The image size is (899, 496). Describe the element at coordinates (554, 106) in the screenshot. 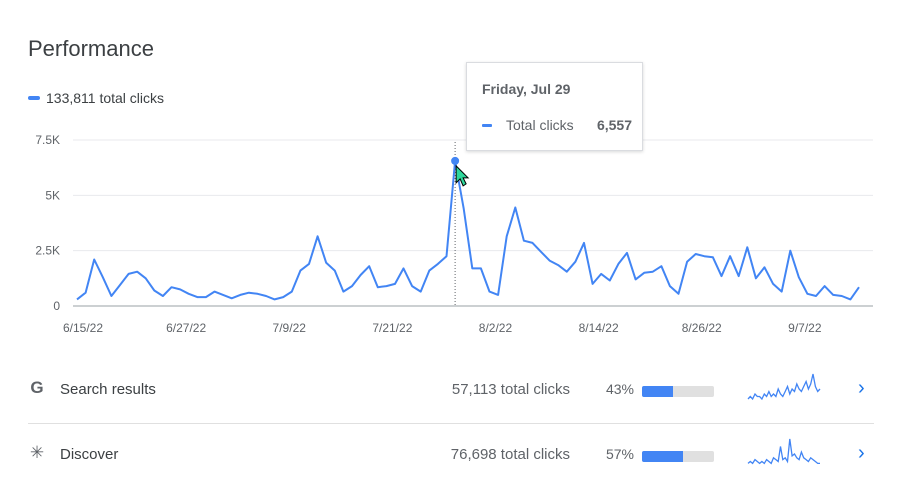

I see `chart-tooltip: Friday, Jul 29 Total clicks 6,557` at that location.